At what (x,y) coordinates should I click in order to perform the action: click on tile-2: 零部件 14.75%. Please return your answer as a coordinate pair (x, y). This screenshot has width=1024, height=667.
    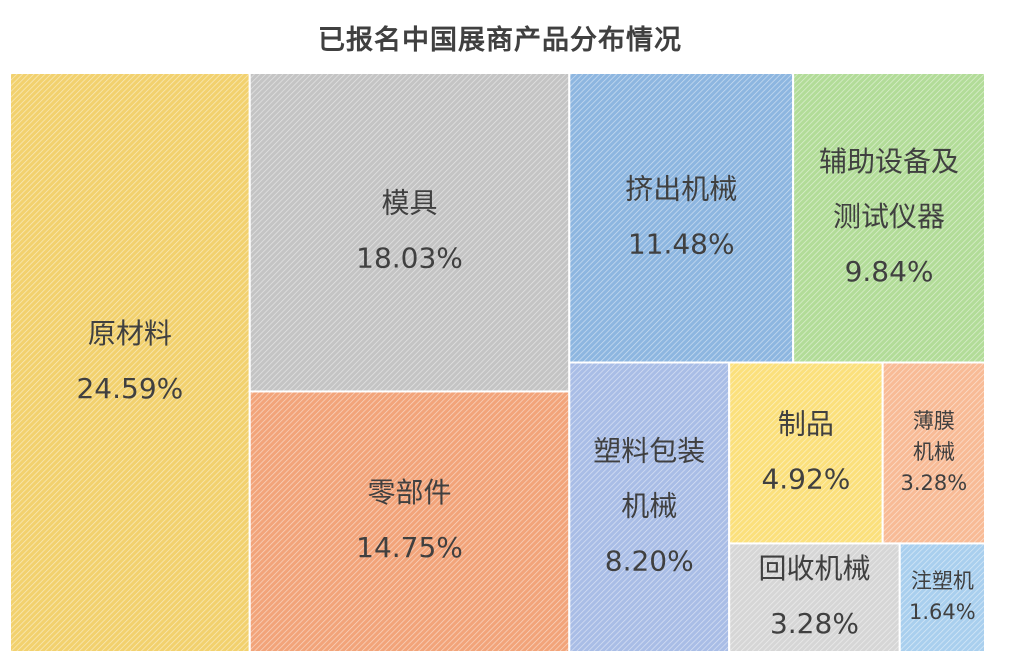
    Looking at the image, I should click on (409, 521).